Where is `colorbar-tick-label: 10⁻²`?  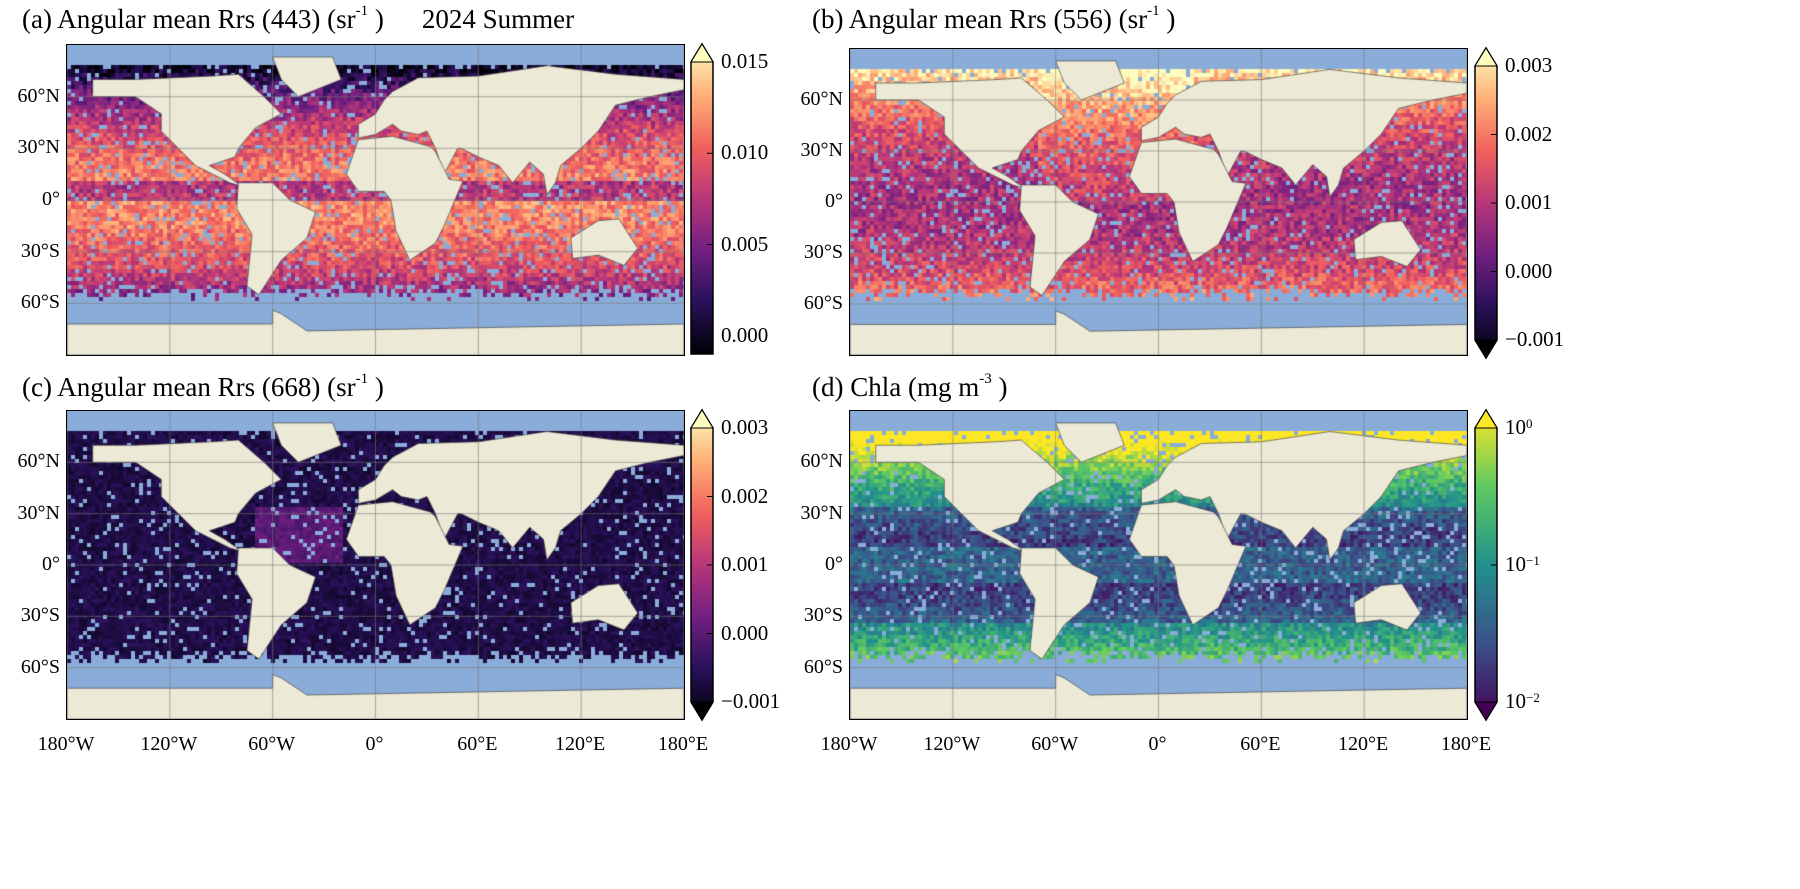 colorbar-tick-label: 10⁻² is located at coordinates (1522, 701).